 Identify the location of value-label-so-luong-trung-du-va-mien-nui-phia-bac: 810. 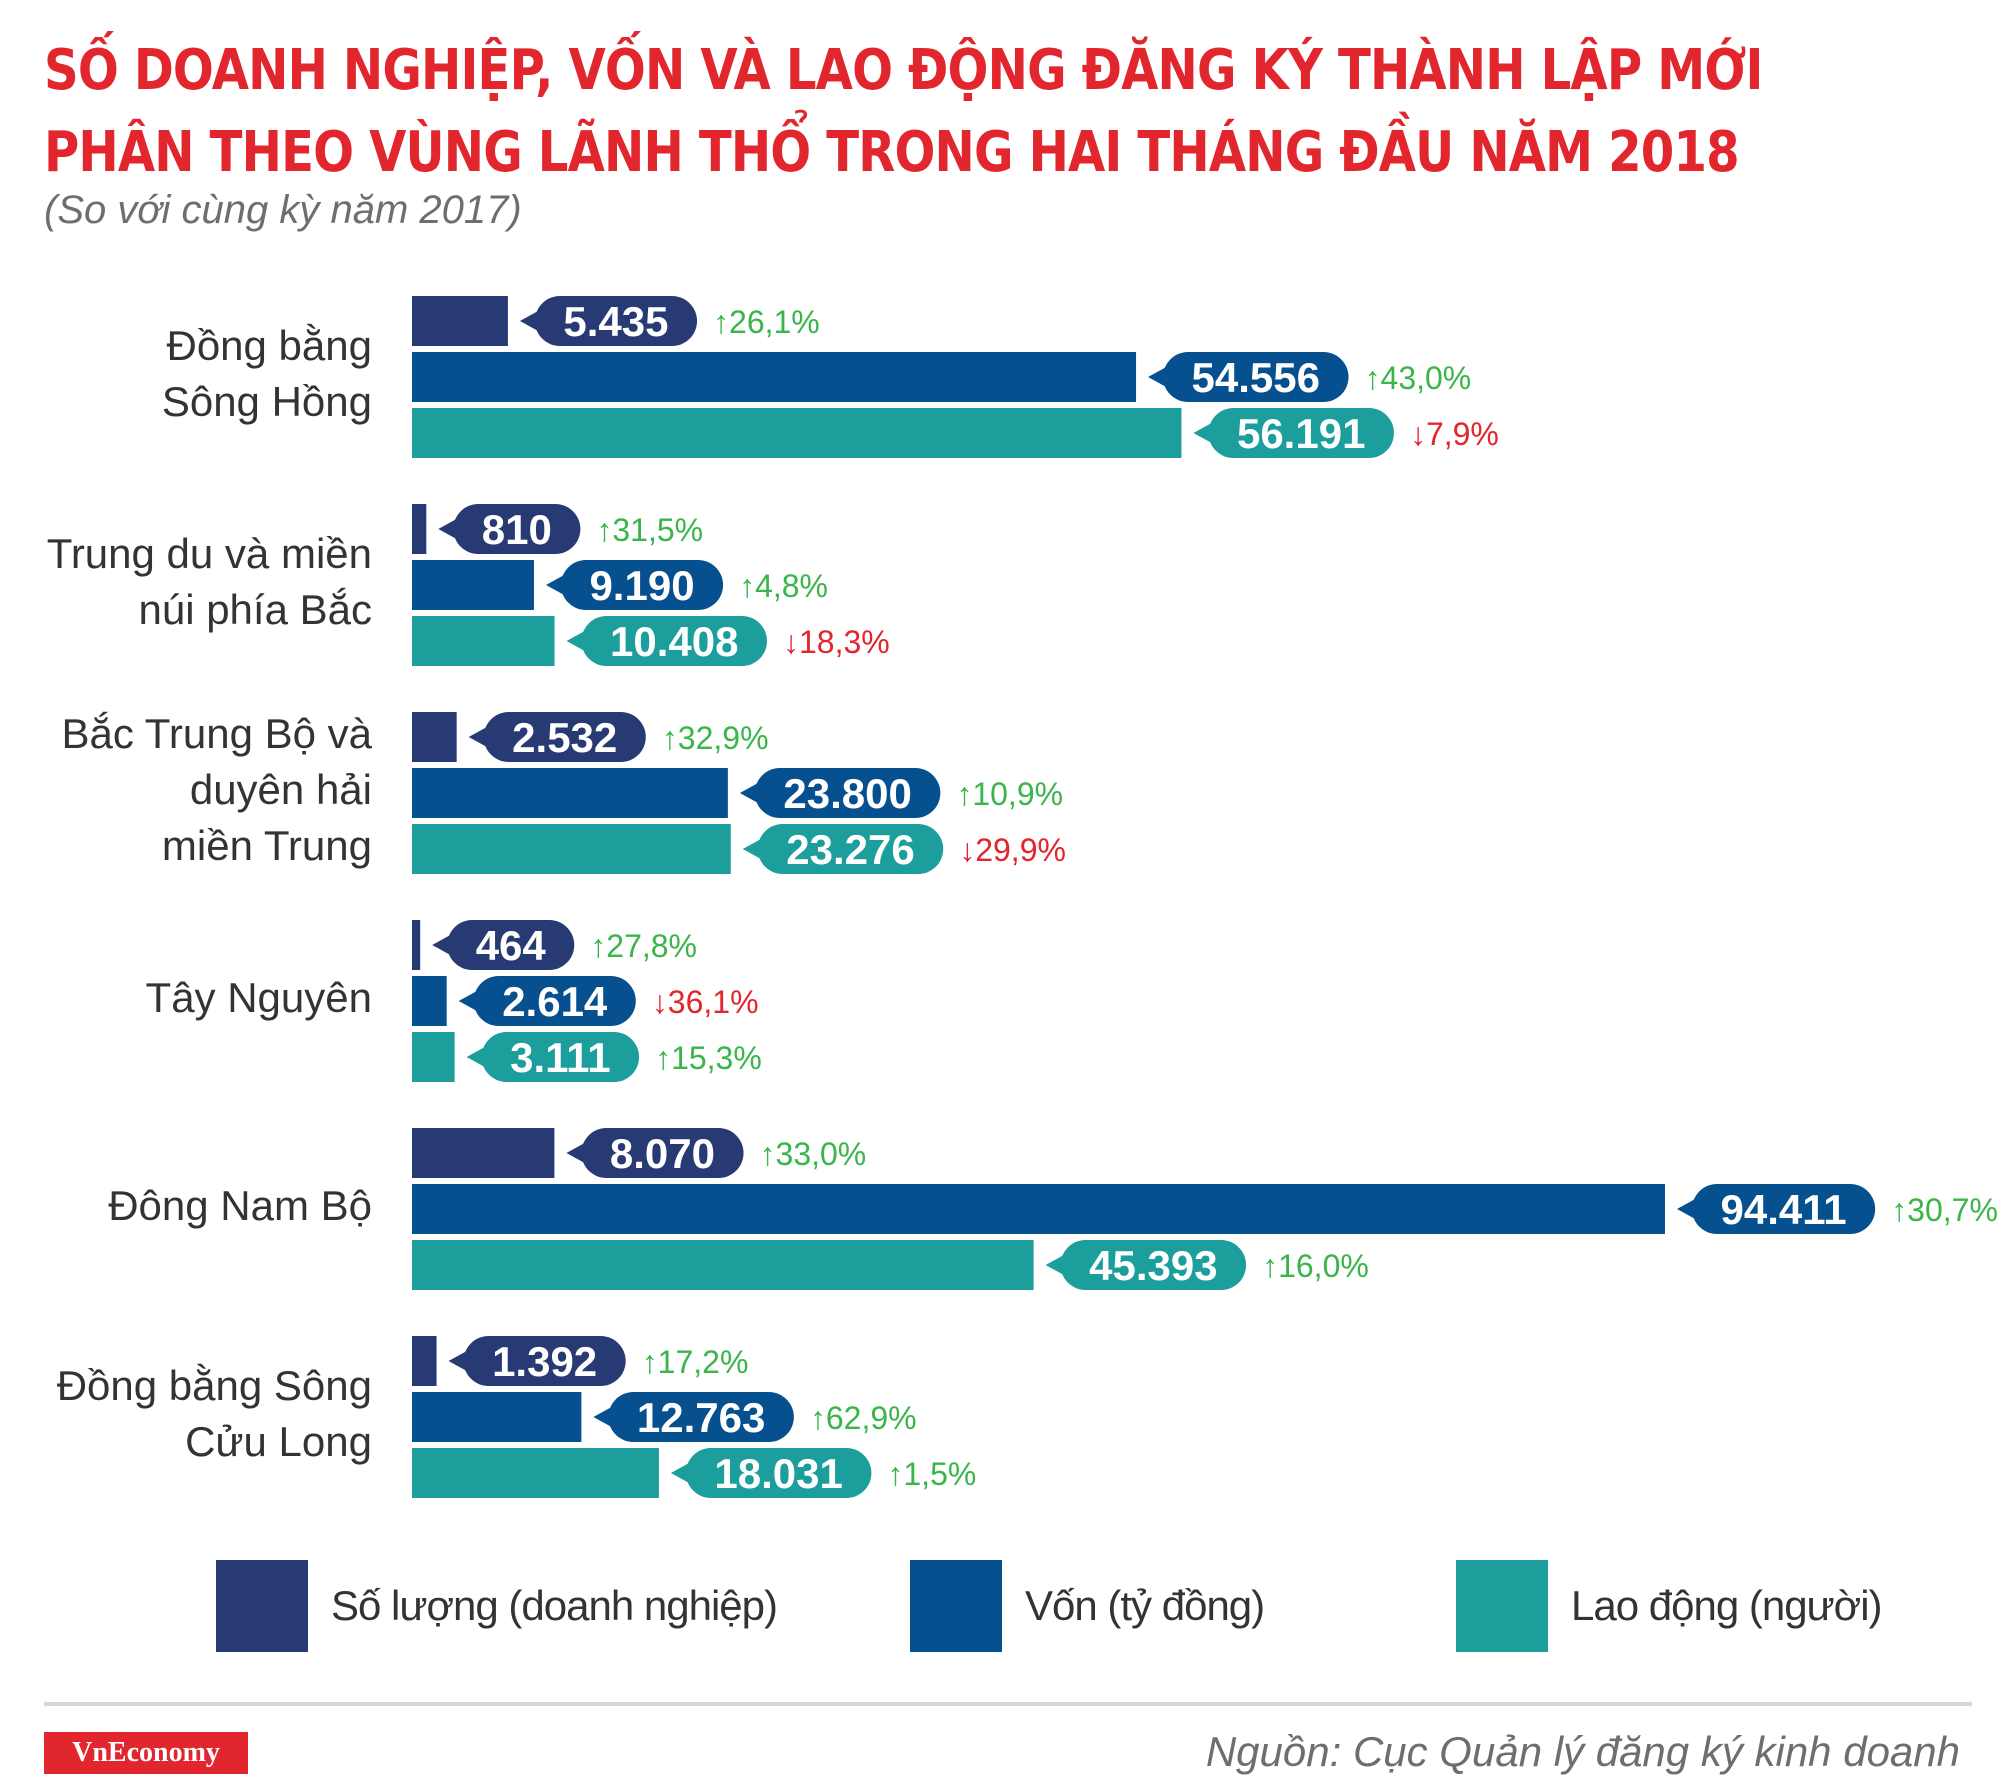
(517, 529).